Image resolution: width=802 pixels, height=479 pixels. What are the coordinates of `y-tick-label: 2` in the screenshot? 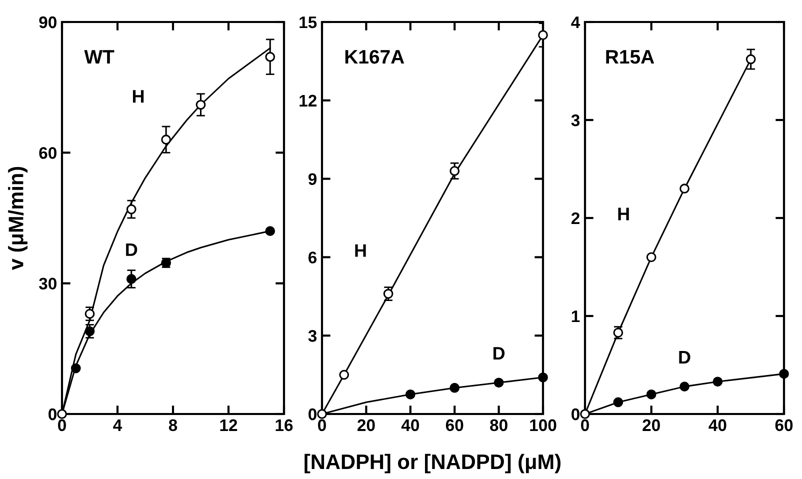 It's located at (575, 218).